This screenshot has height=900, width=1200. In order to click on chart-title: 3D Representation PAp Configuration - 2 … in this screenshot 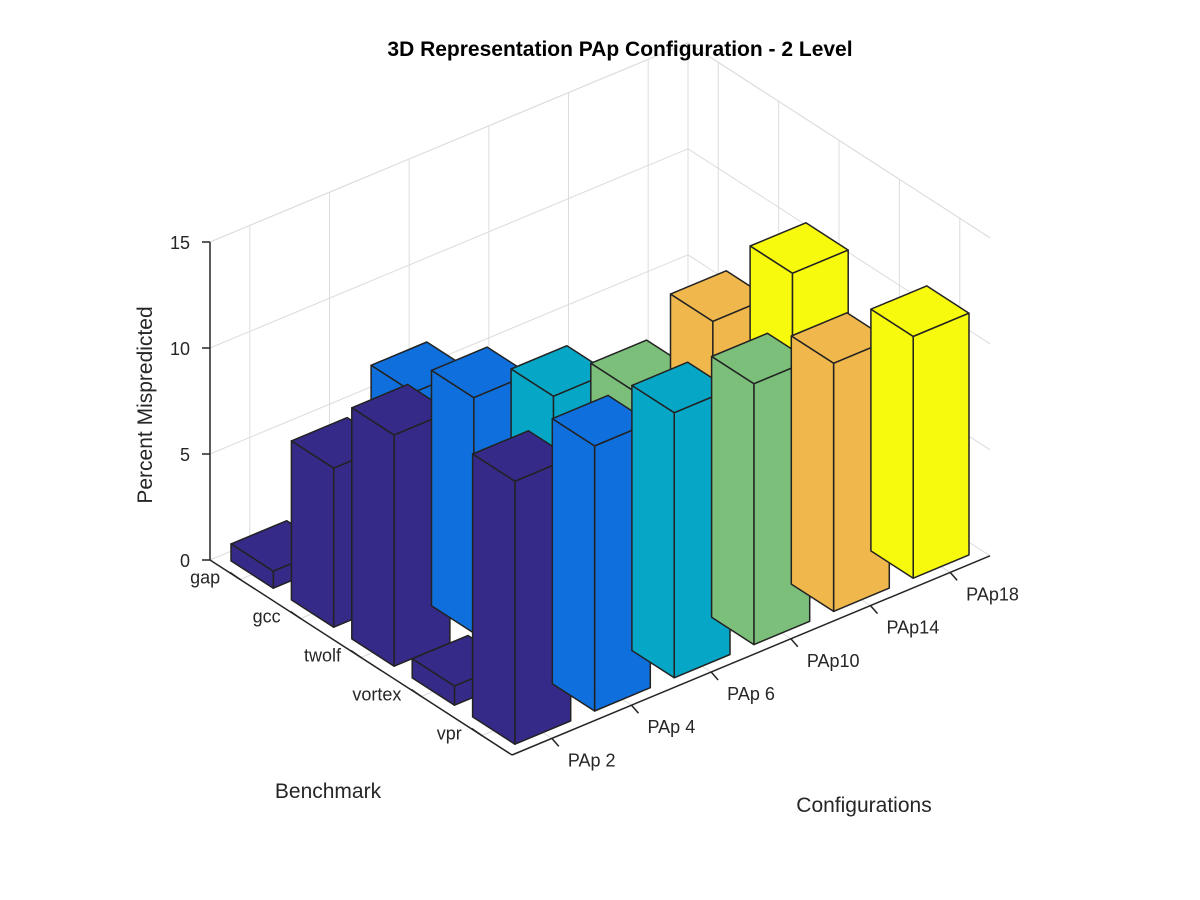, I will do `click(619, 49)`.